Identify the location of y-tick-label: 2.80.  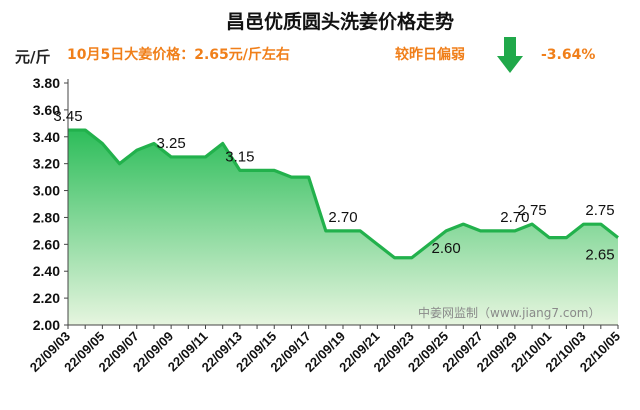
(46, 217).